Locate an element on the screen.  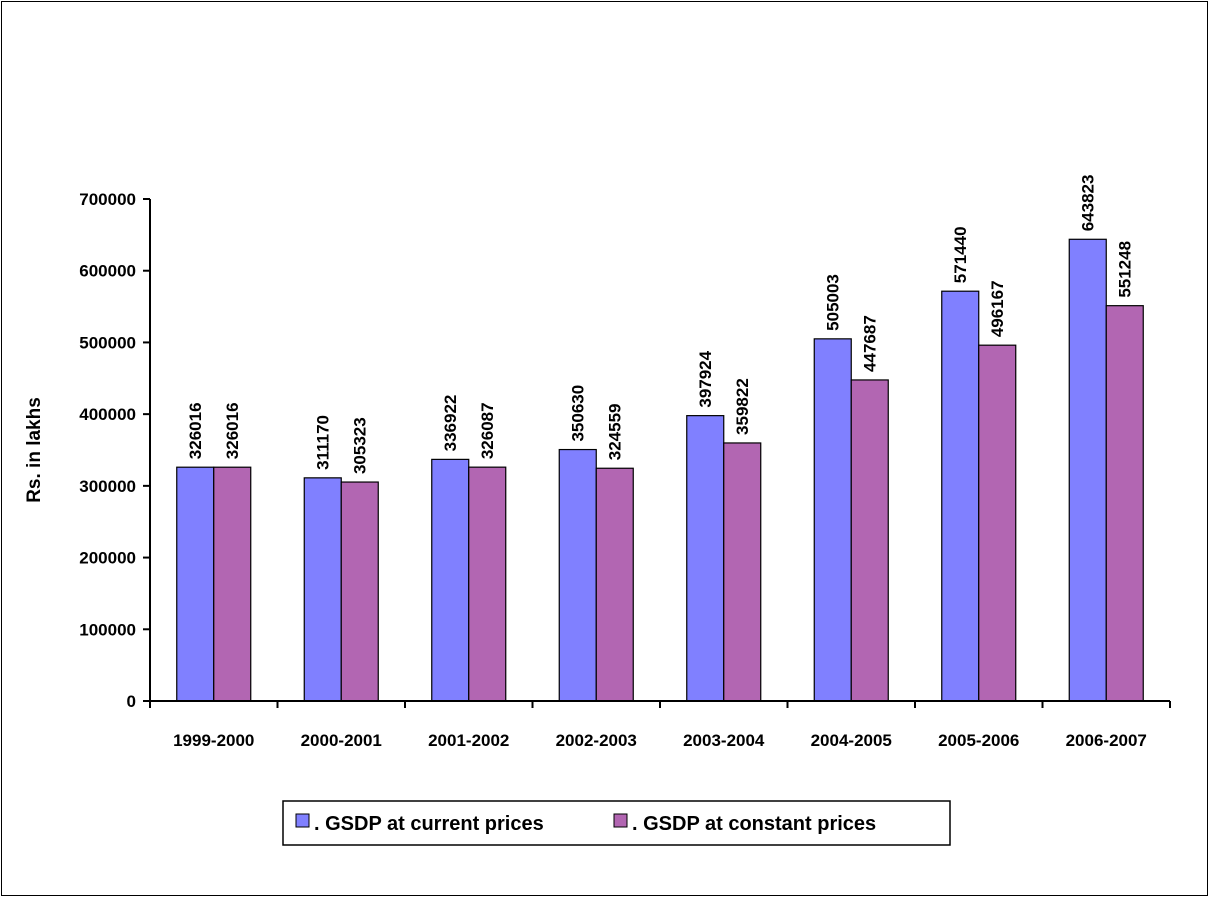
data-label: 551248 is located at coordinates (1125, 269).